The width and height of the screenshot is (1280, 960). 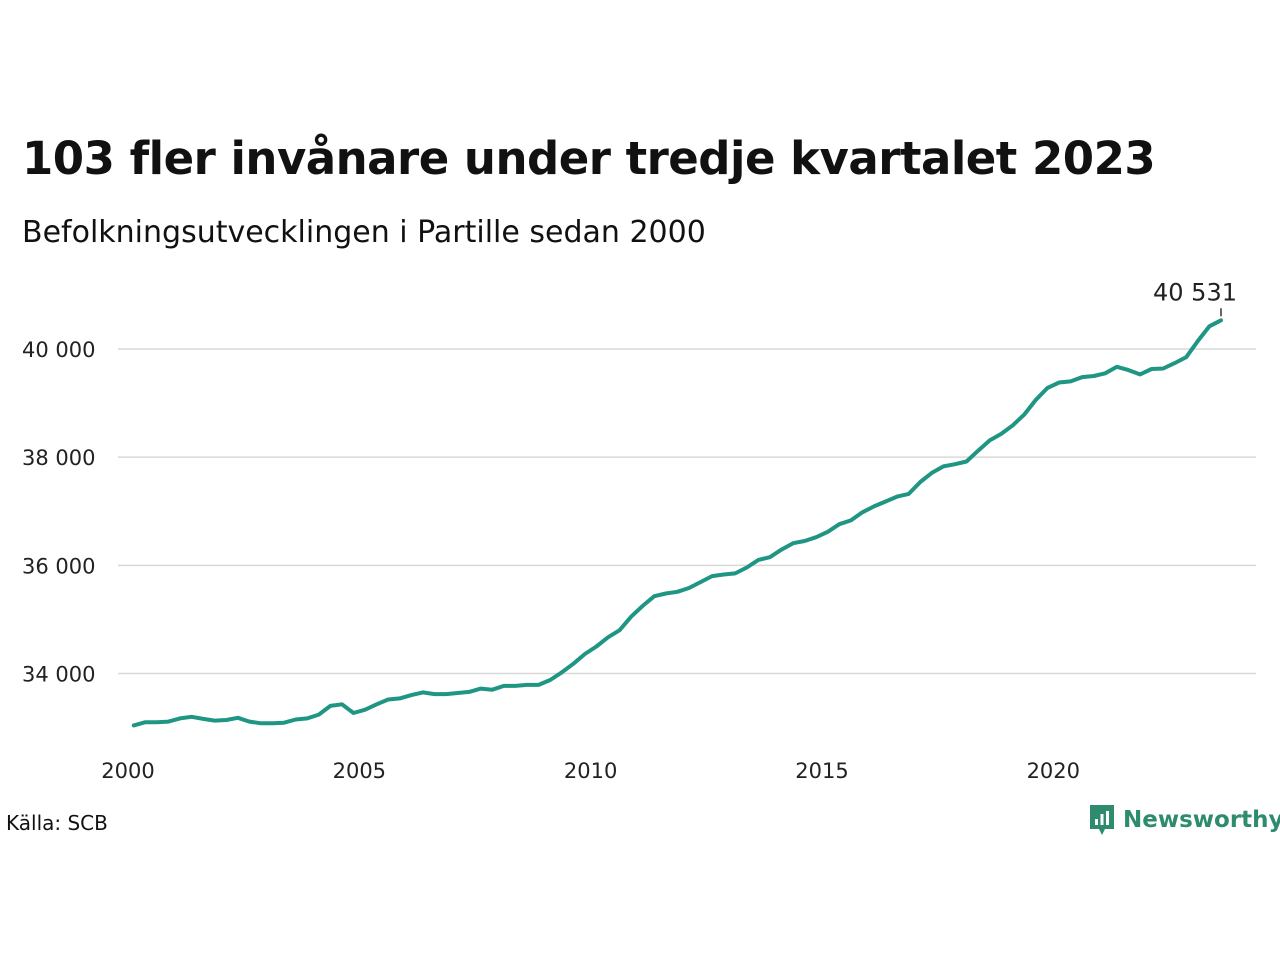 What do you see at coordinates (127, 771) in the screenshot?
I see `x-tick-label: 2000` at bounding box center [127, 771].